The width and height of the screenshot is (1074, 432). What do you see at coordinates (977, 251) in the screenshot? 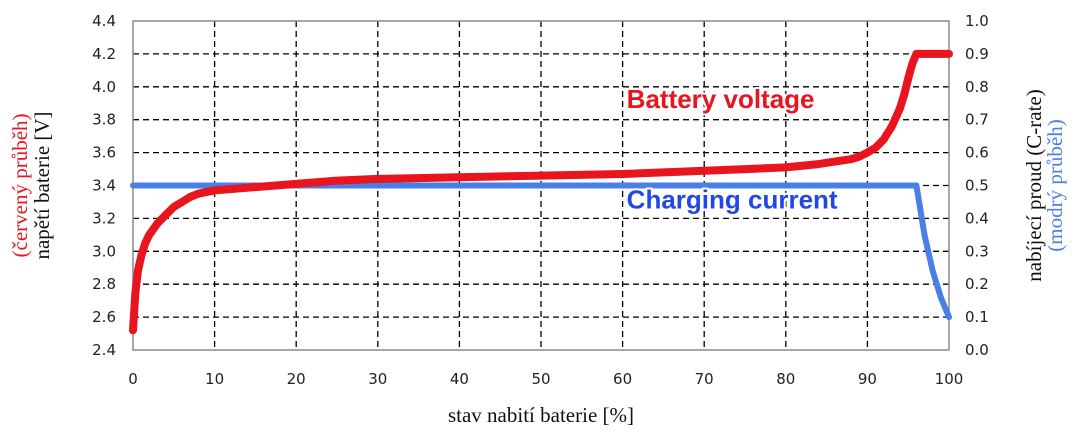
I see `y-right-tick-label: 0.3` at bounding box center [977, 251].